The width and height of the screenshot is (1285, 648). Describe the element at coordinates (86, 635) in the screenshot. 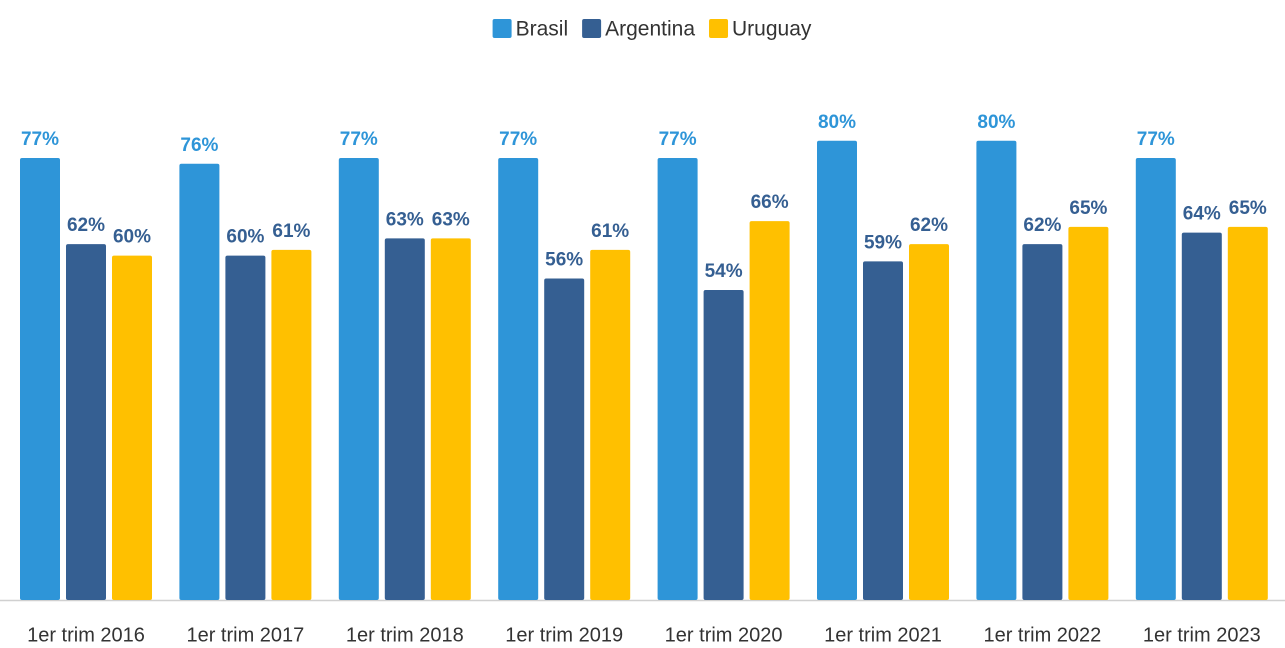

I see `x-tick-label: 1er trim 2016` at that location.